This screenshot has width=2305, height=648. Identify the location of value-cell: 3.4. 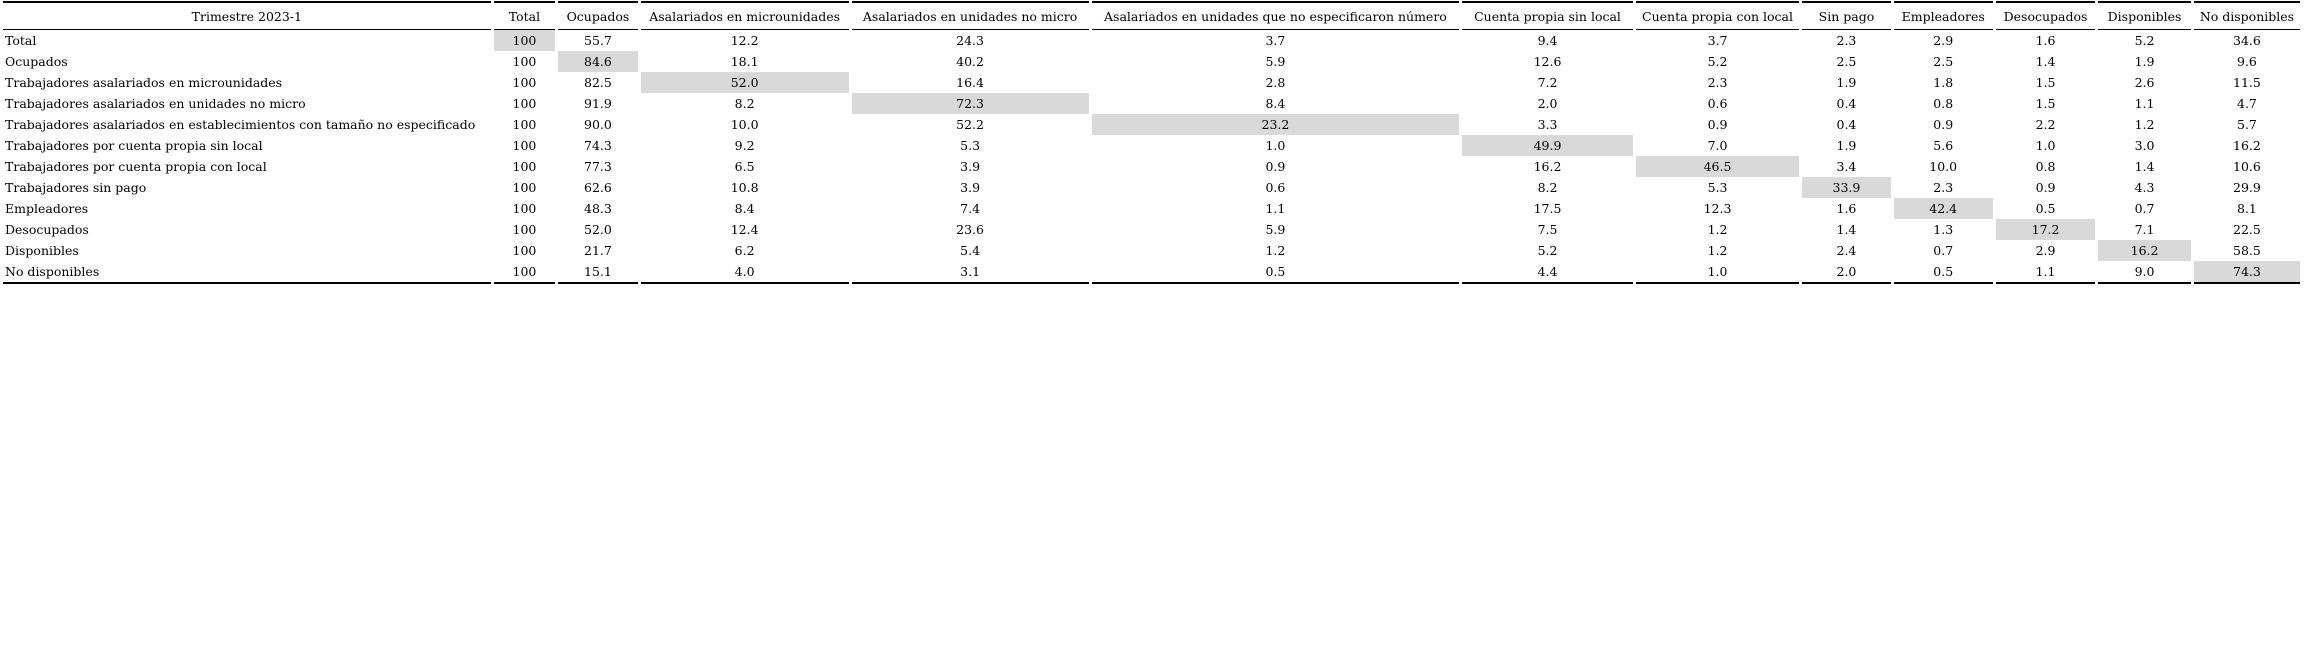
(1846, 166).